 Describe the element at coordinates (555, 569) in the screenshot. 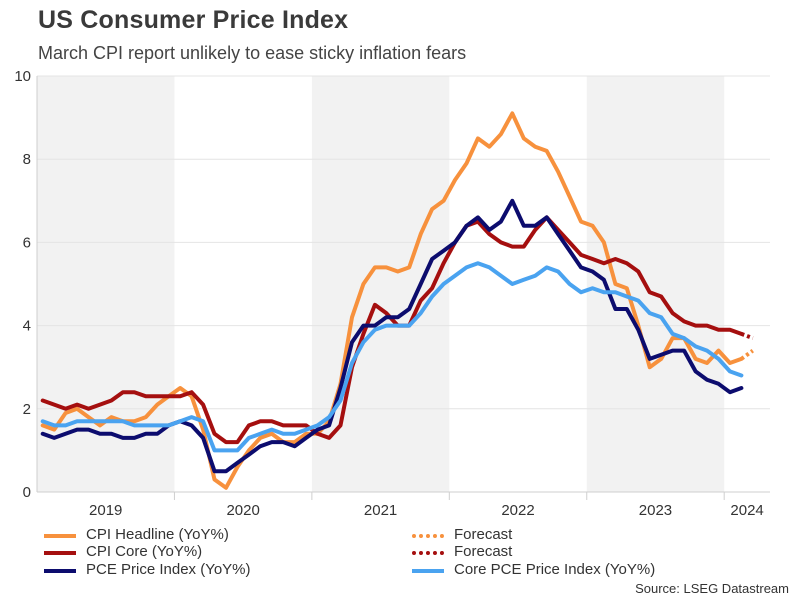

I see `legend-label-core-pce: Core PCE Price Index (YoY%)` at that location.